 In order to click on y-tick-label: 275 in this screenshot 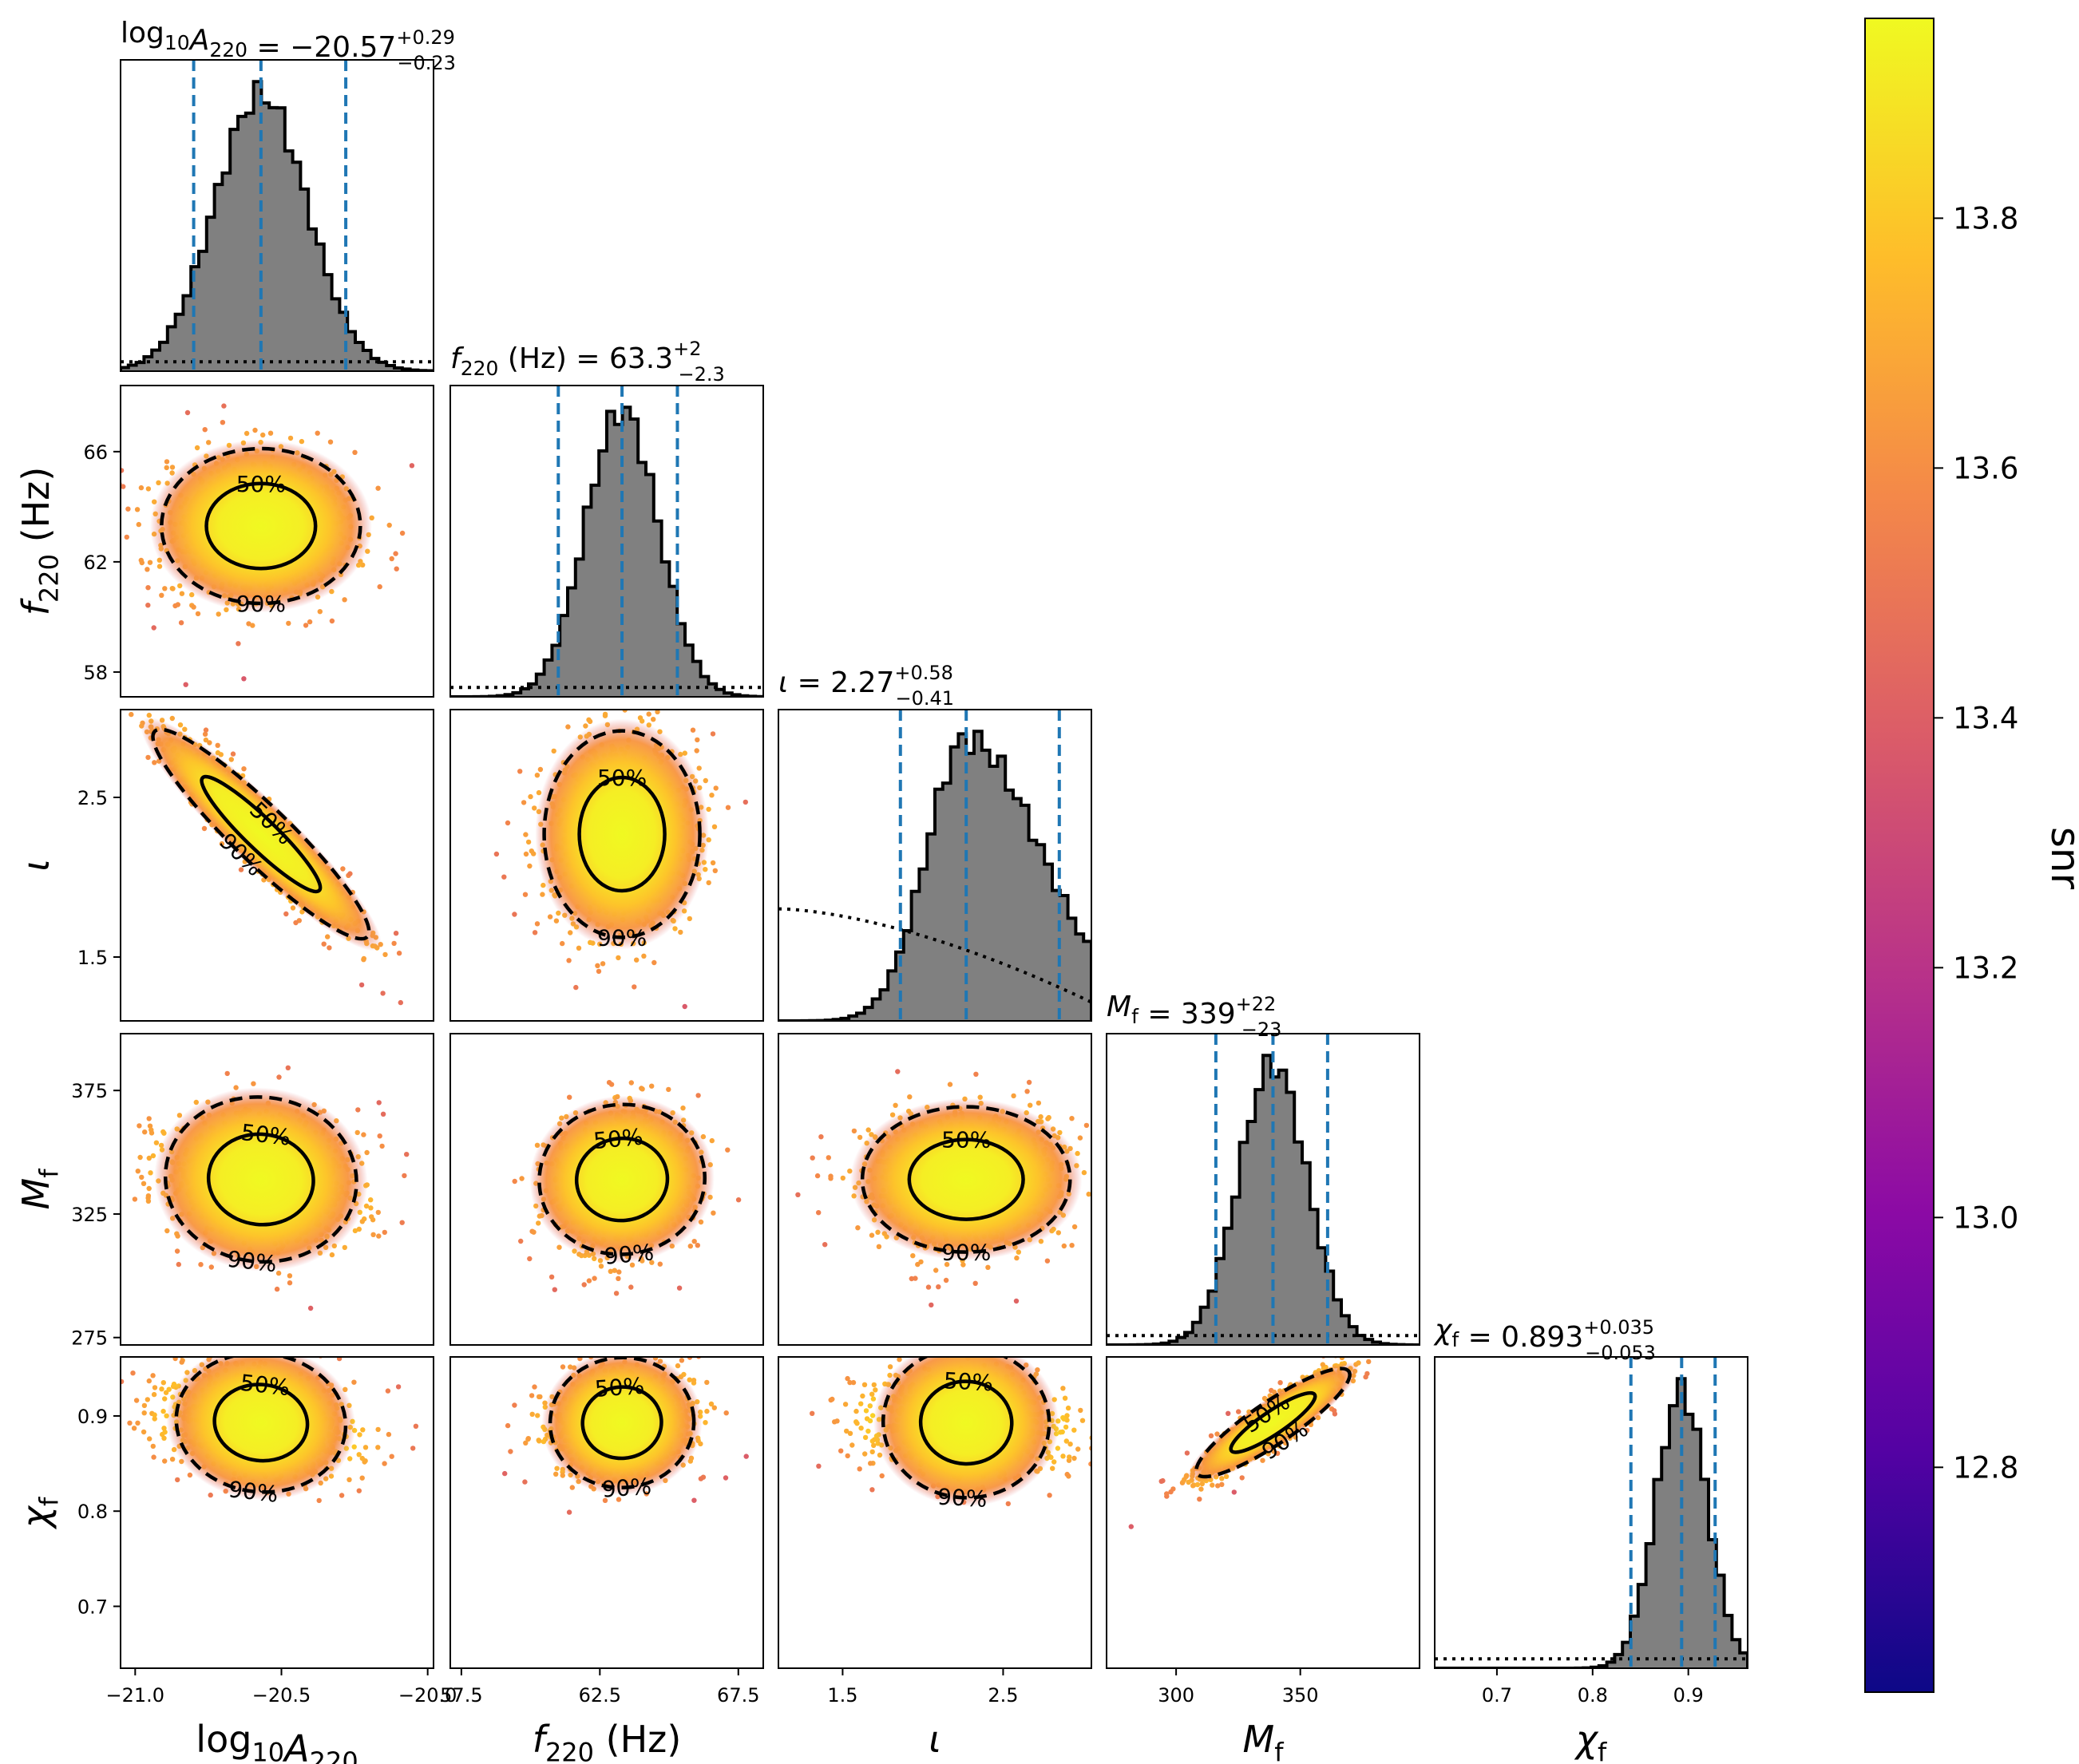, I will do `click(89, 1339)`.